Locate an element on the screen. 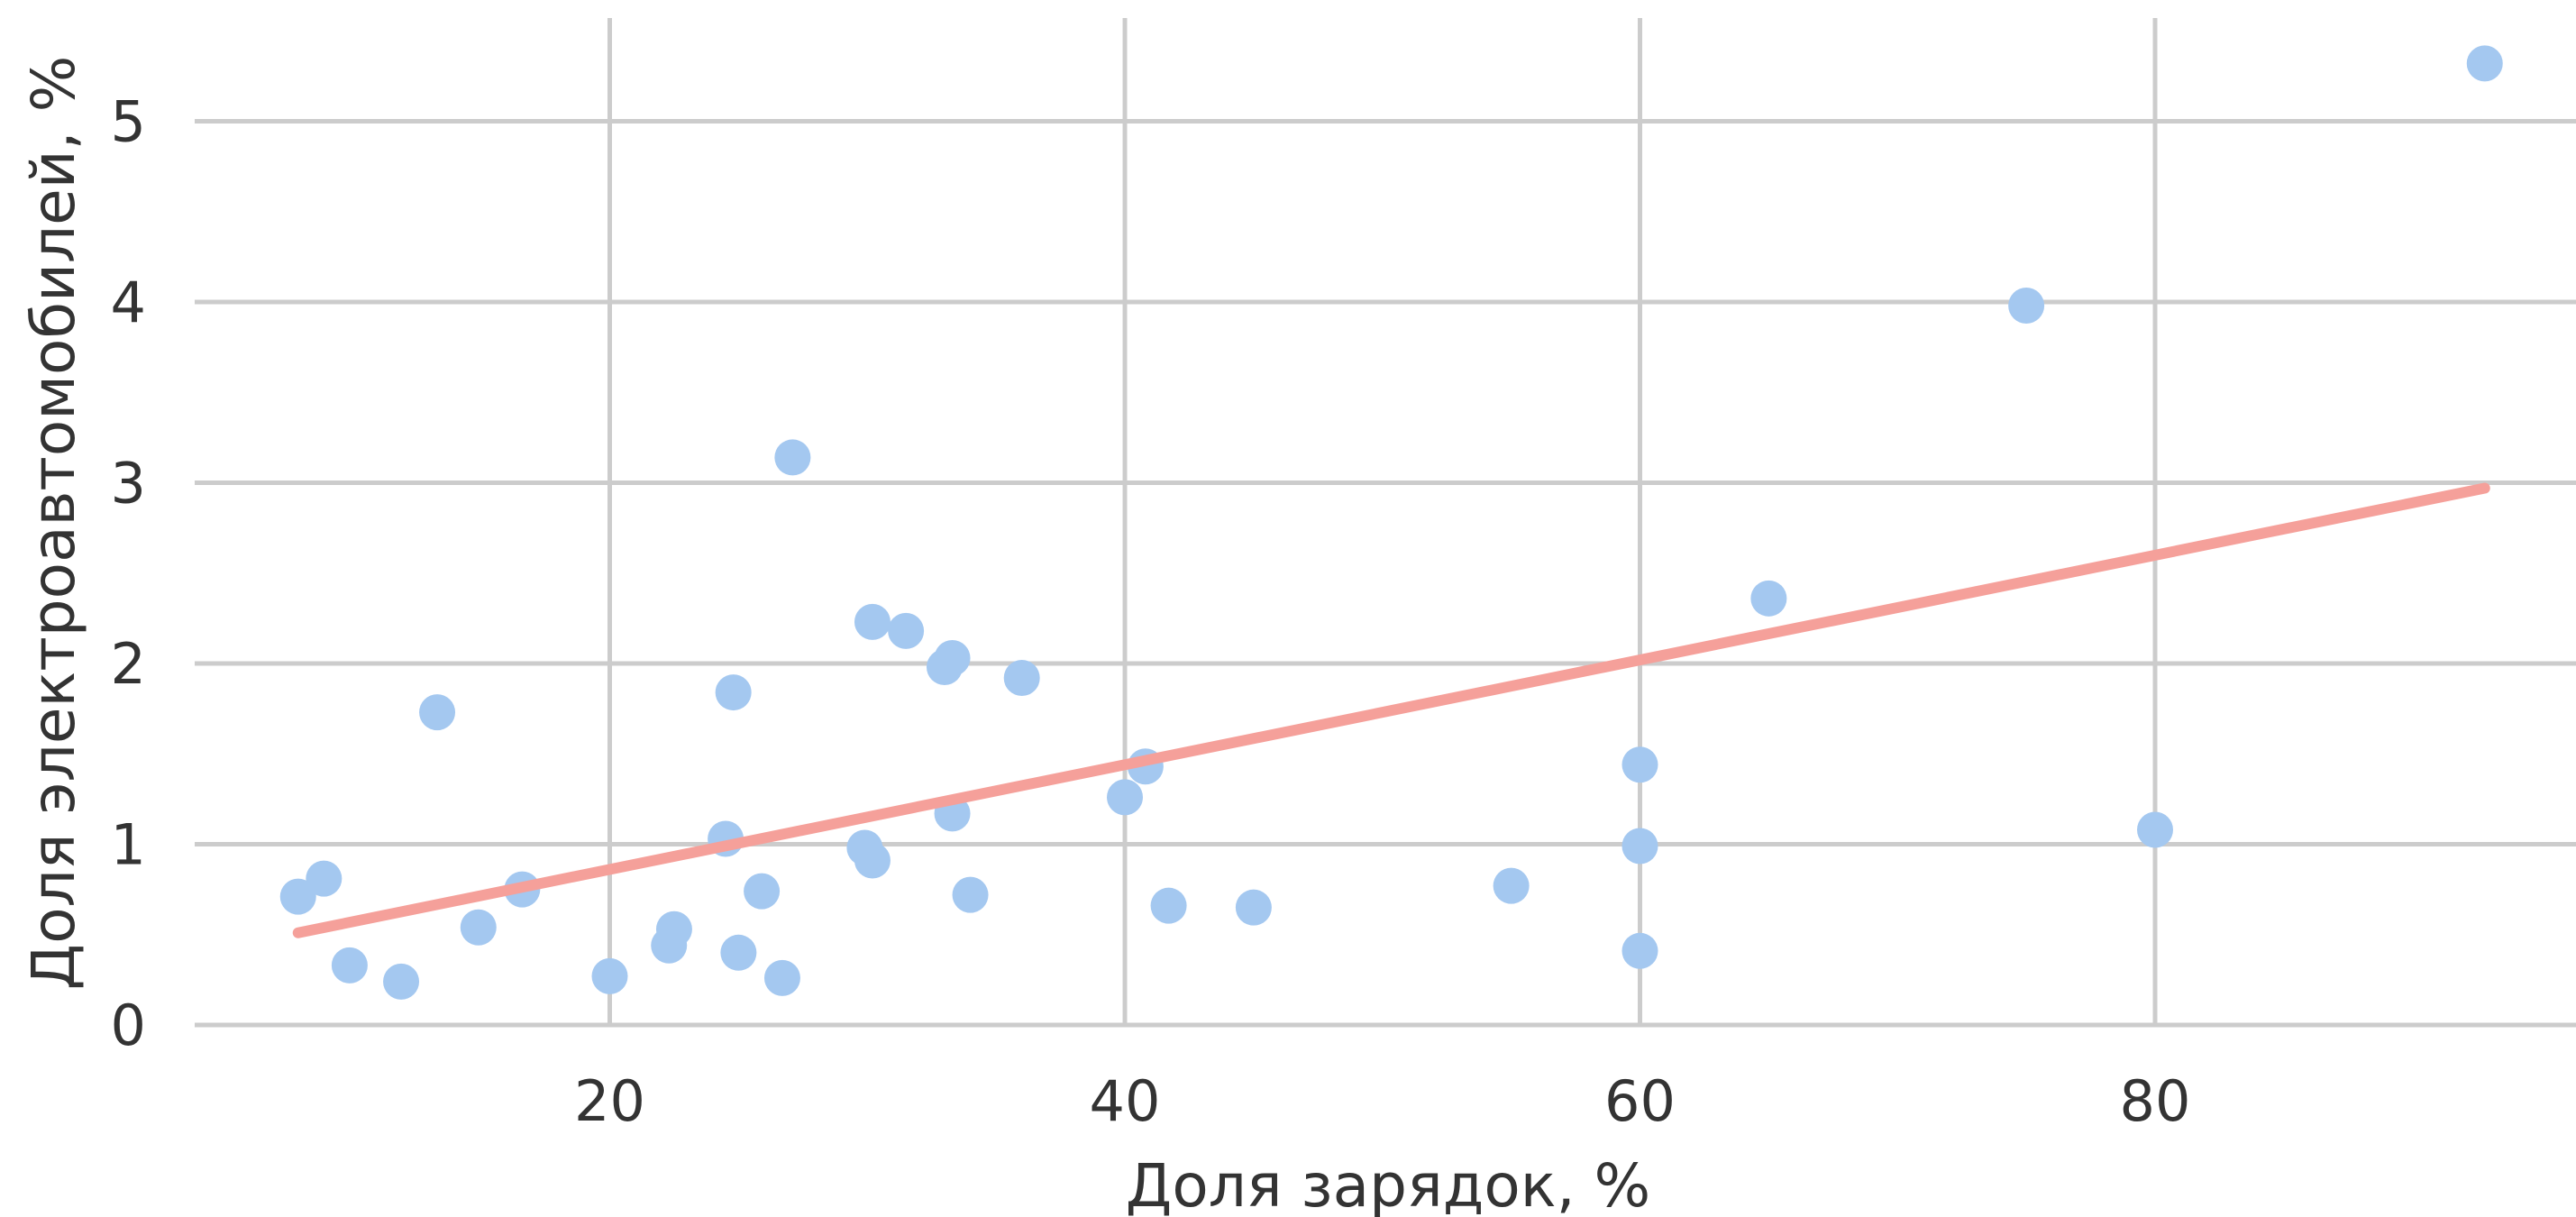 Image resolution: width=2576 pixels, height=1217 pixels. y-tick-labels: 0 1 2 3 4 5 is located at coordinates (128, 574).